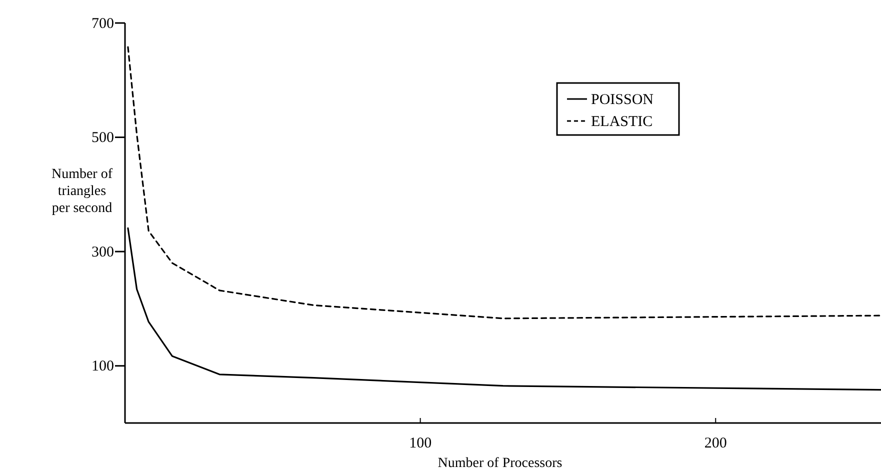 This screenshot has height=473, width=881. Describe the element at coordinates (622, 100) in the screenshot. I see `legend-label: POISSON` at that location.